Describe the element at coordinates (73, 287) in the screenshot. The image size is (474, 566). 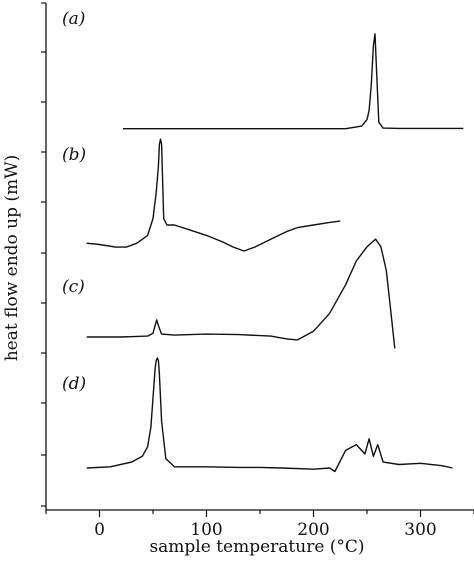
I see `panel-label-c: (c)` at that location.